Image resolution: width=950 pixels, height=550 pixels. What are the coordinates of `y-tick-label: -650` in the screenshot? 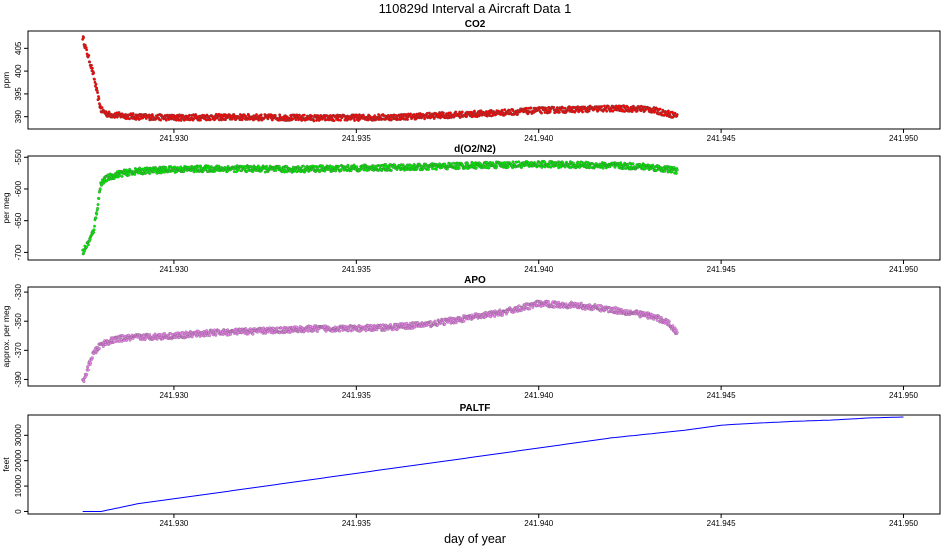 It's located at (18, 220).